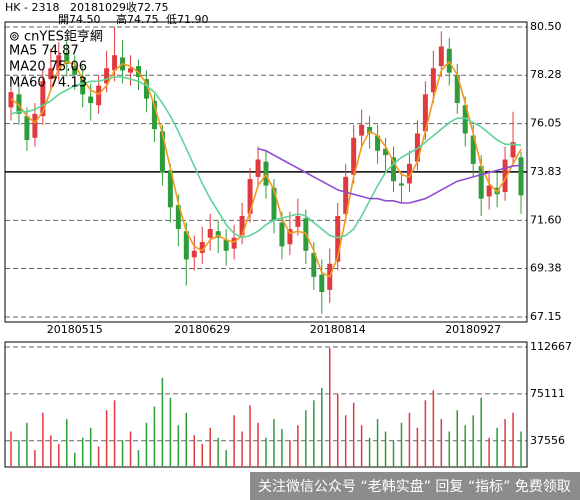  Describe the element at coordinates (44, 51) in the screenshot. I see `legend-label: MA5 74.87` at that location.